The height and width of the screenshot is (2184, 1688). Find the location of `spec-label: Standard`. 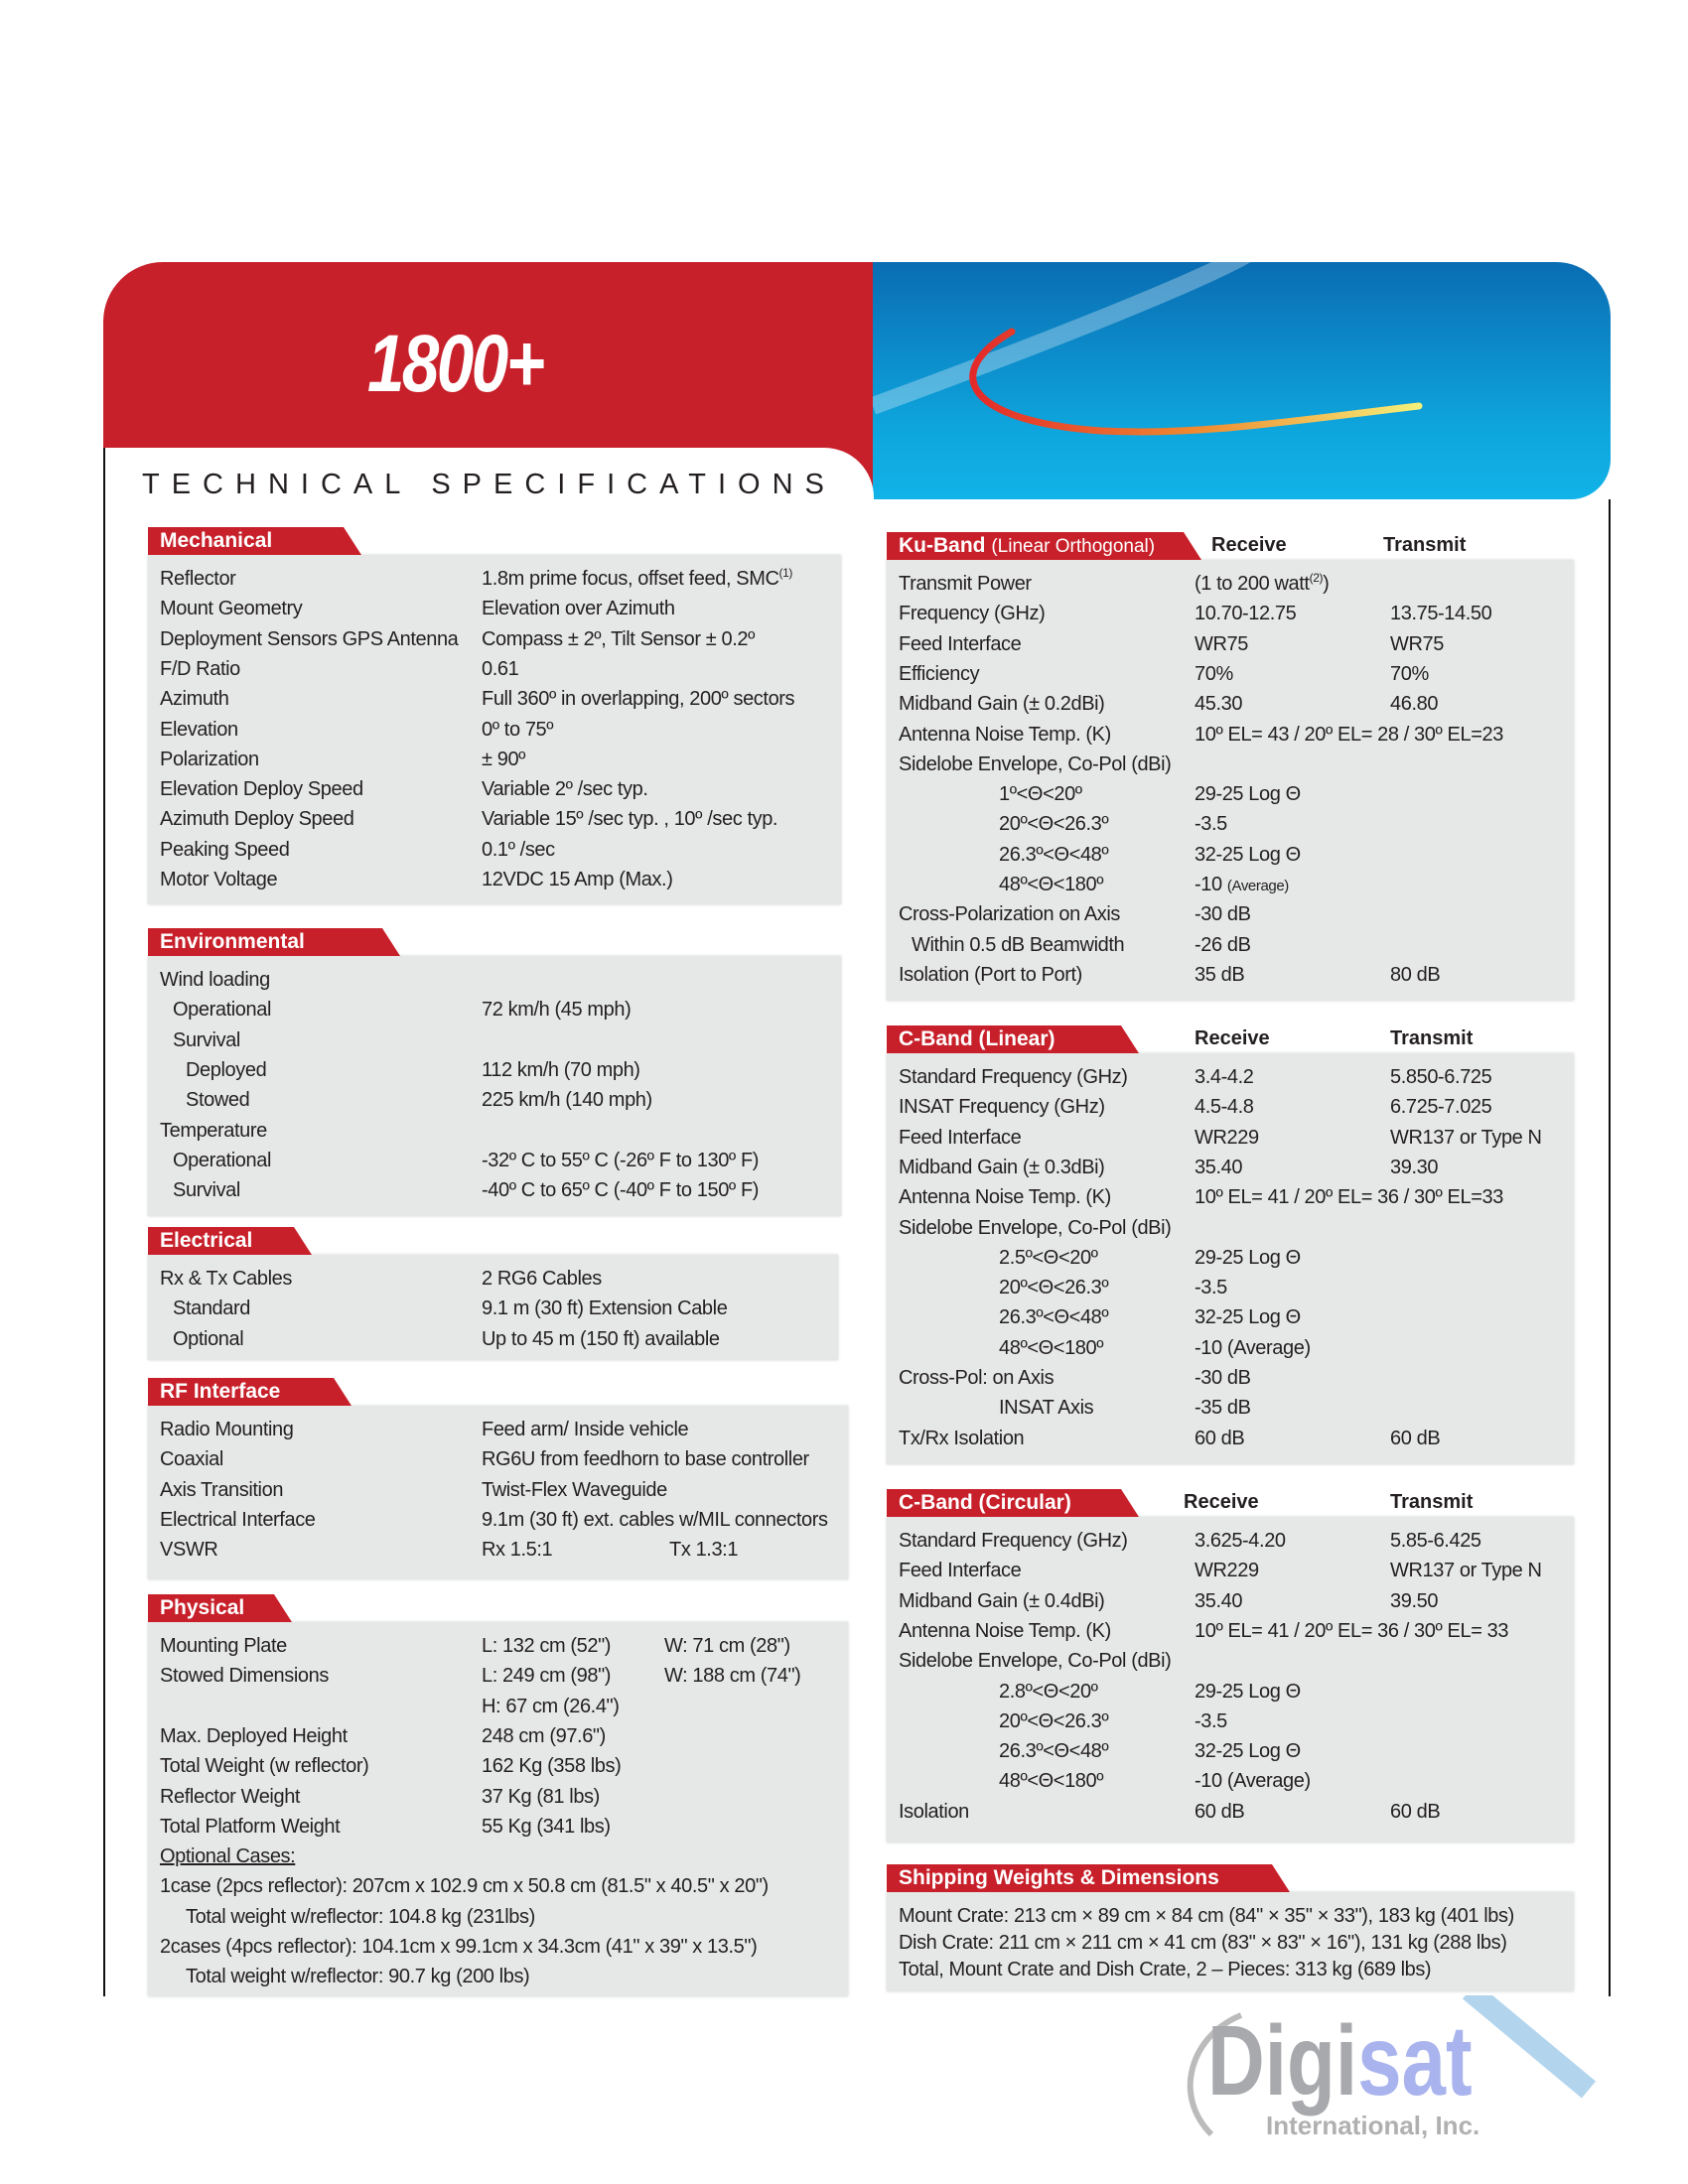

spec-label: Standard is located at coordinates (211, 1308).